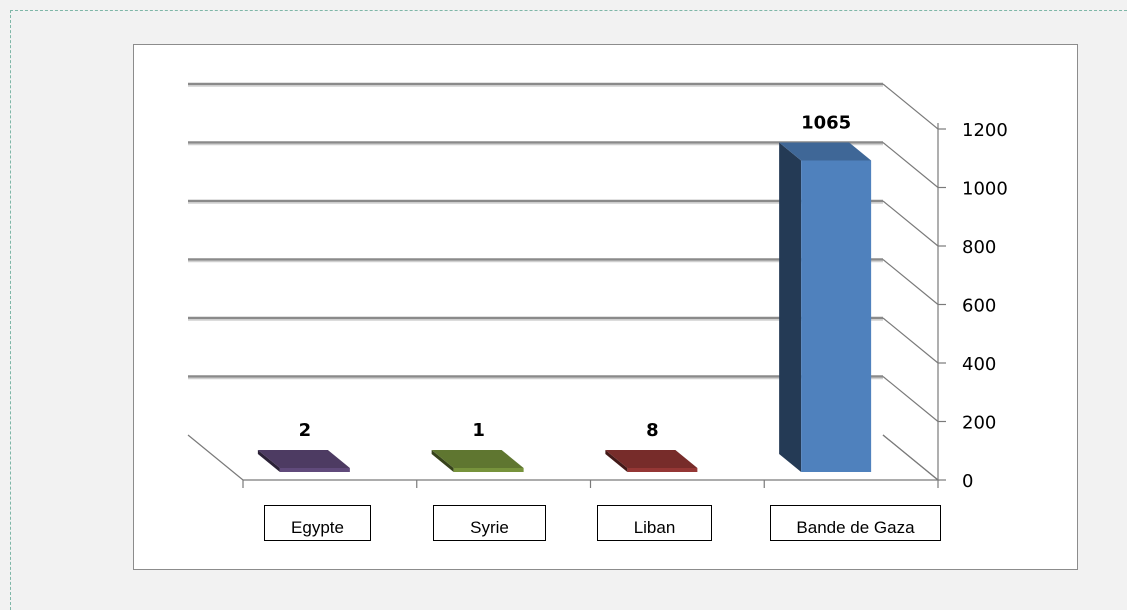 The height and width of the screenshot is (610, 1127). Describe the element at coordinates (478, 430) in the screenshot. I see `data-label: 1` at that location.